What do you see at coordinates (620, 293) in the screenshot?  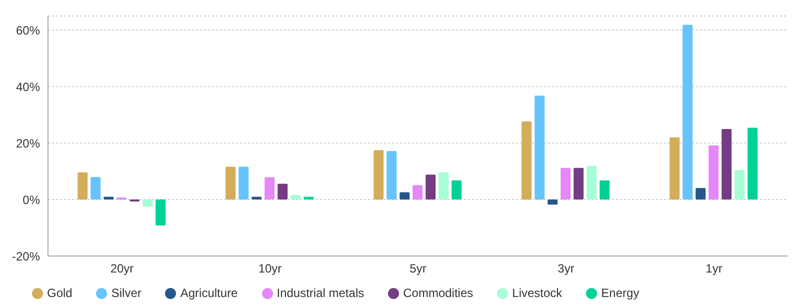 I see `legend-label: Energy` at bounding box center [620, 293].